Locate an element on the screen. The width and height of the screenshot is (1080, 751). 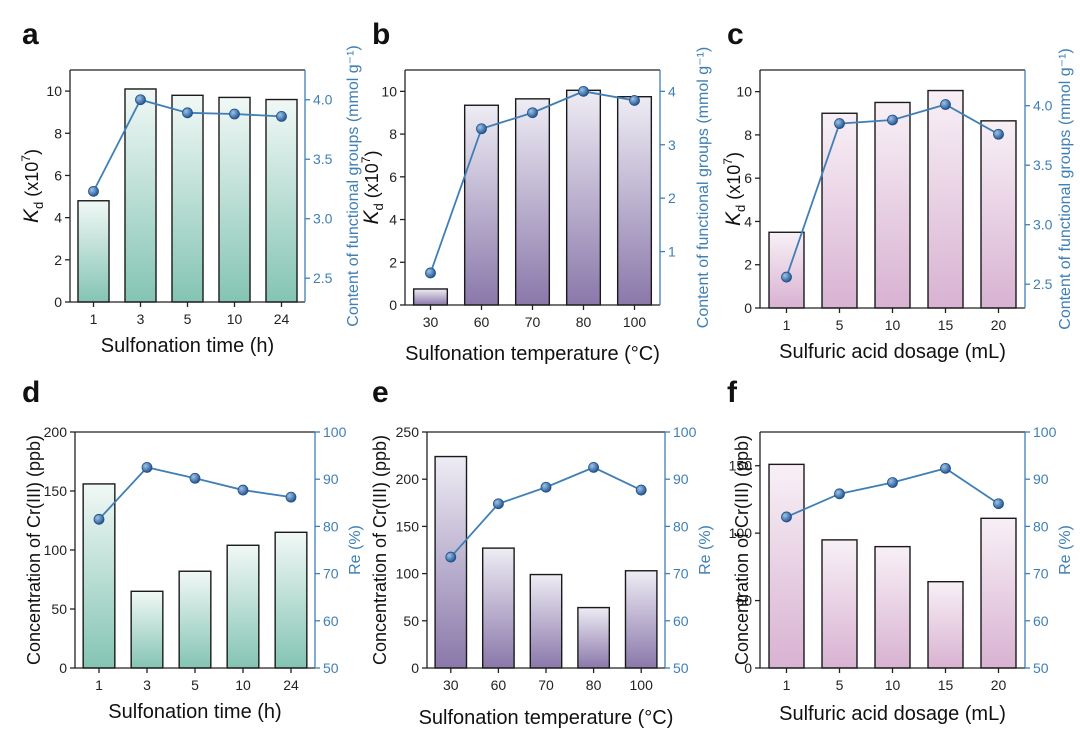
x-tick-label: 1 is located at coordinates (99, 685).